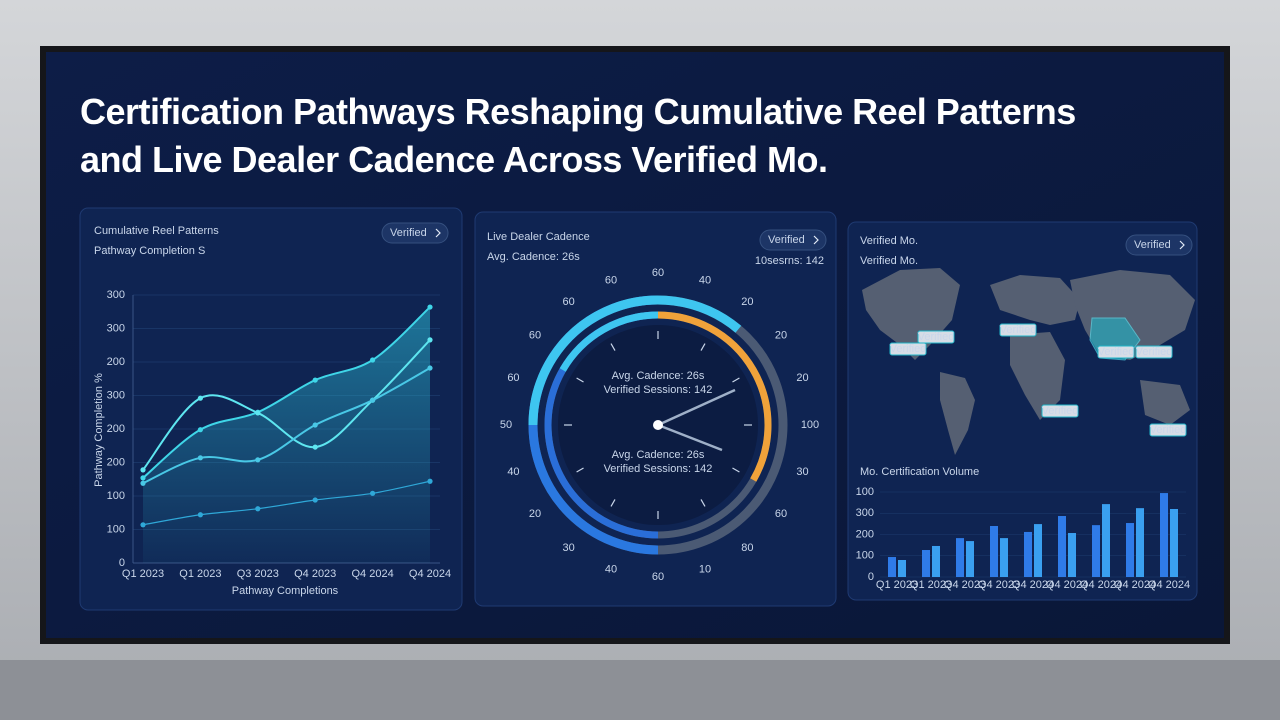 The width and height of the screenshot is (1280, 720). Describe the element at coordinates (871, 577) in the screenshot. I see `y-tick-label: 0` at that location.